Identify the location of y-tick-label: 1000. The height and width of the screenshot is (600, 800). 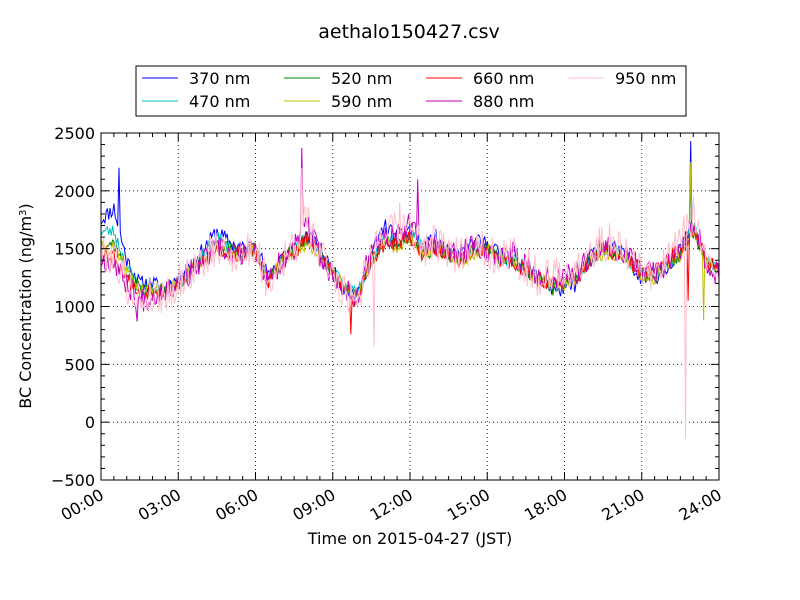
(74, 307).